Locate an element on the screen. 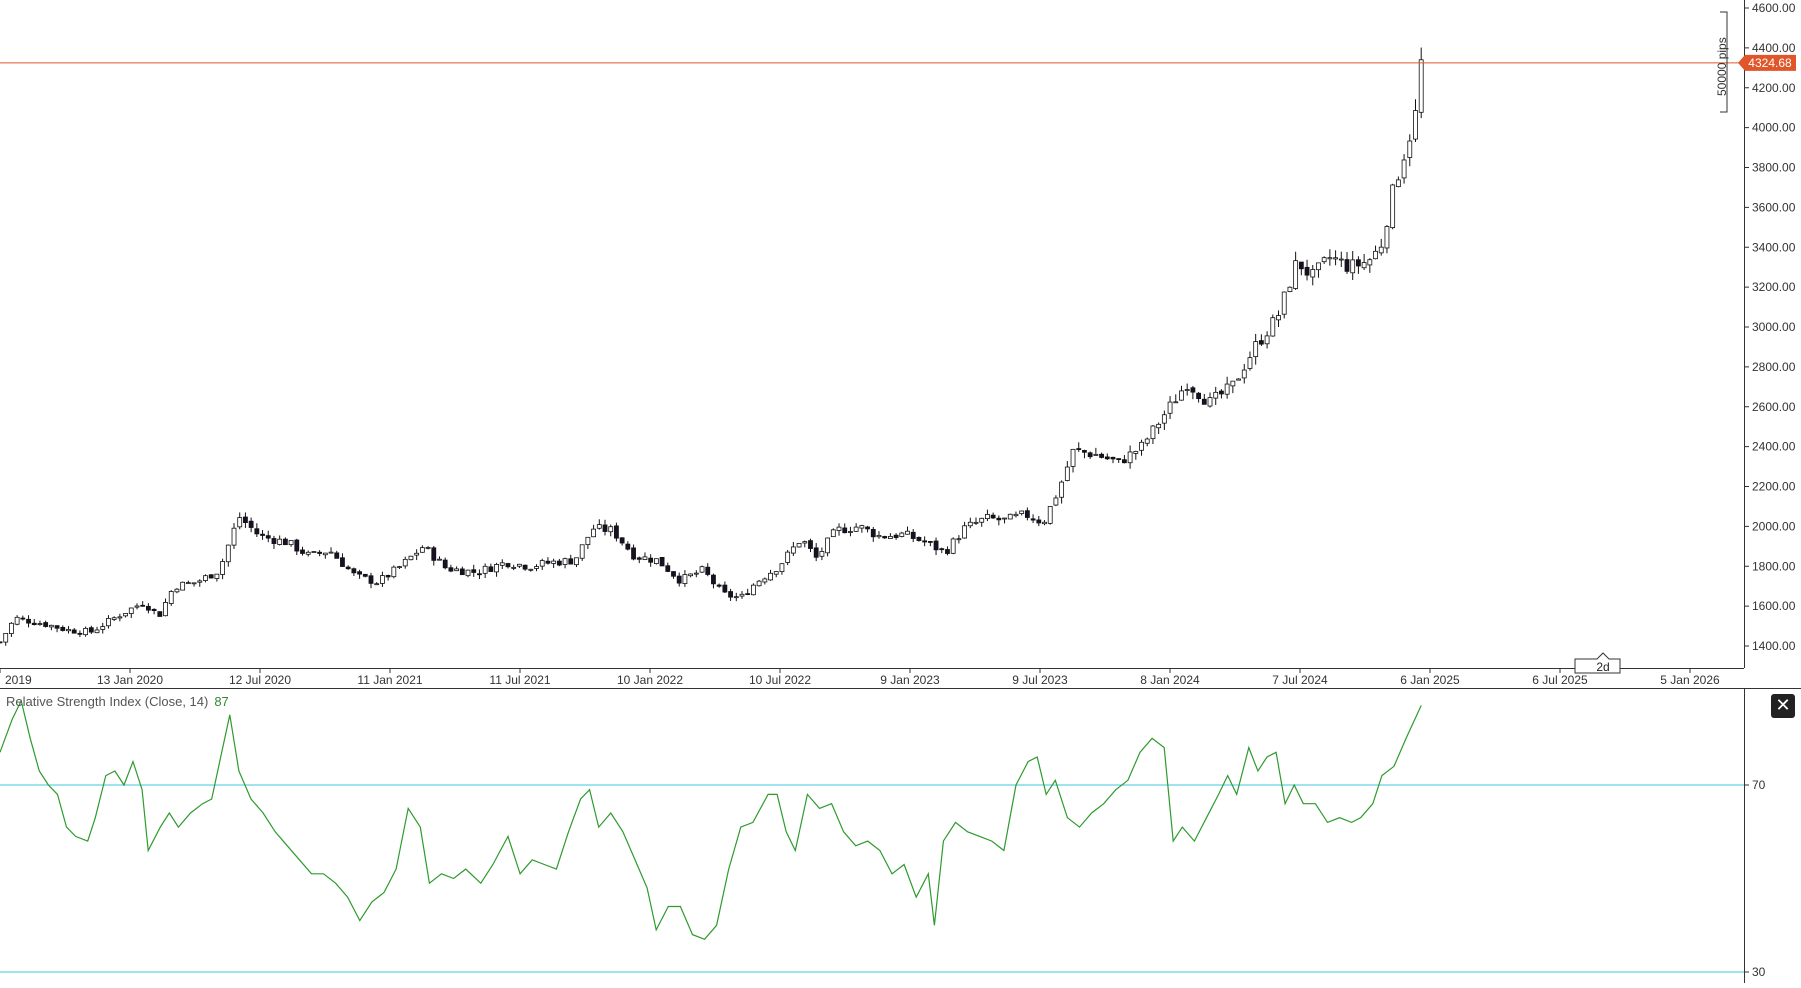 This screenshot has height=988, width=1801. x-tick-label: 2019 is located at coordinates (18, 680).